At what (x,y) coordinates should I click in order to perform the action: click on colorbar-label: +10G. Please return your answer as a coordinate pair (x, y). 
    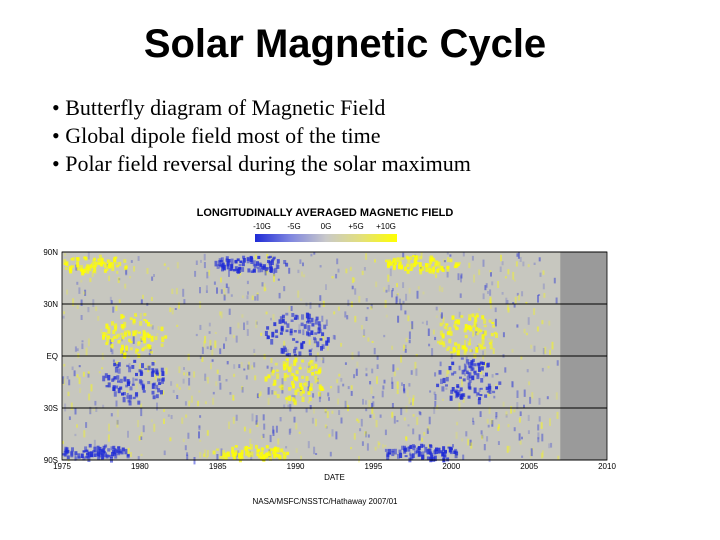
    Looking at the image, I should click on (386, 226).